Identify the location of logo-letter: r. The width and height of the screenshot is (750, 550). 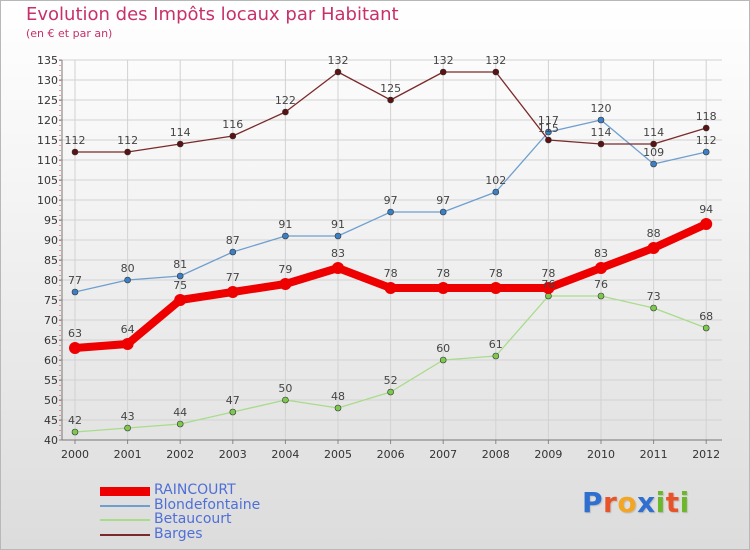
(610, 502).